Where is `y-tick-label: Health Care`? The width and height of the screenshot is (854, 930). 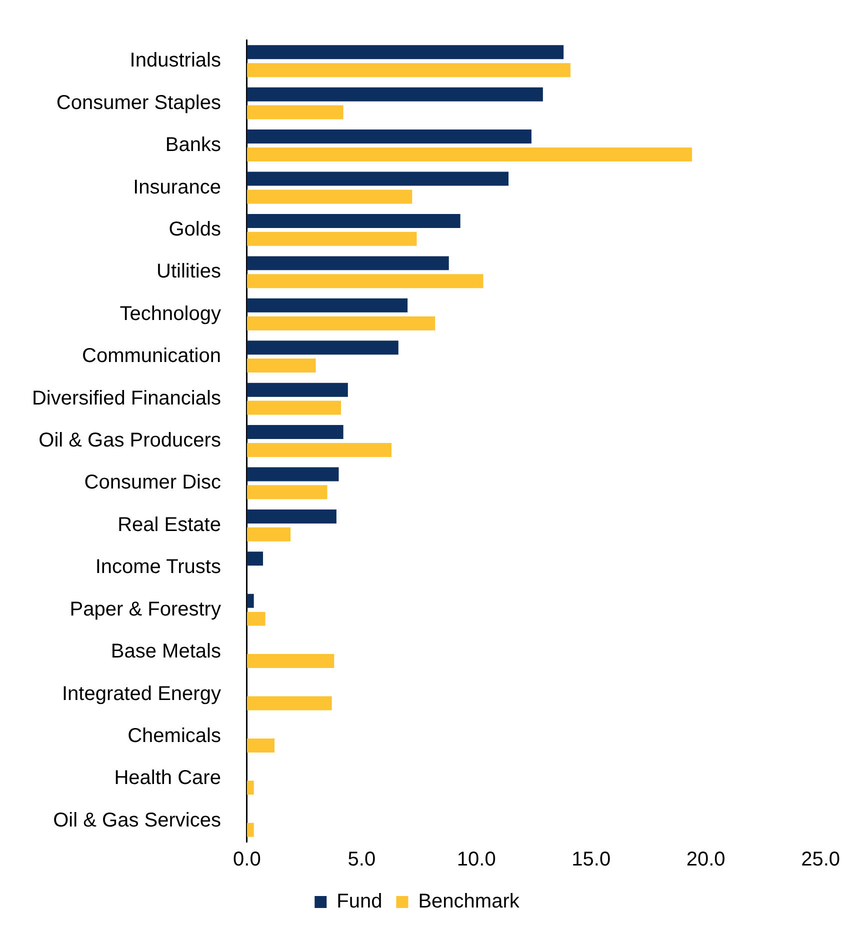 y-tick-label: Health Care is located at coordinates (167, 778).